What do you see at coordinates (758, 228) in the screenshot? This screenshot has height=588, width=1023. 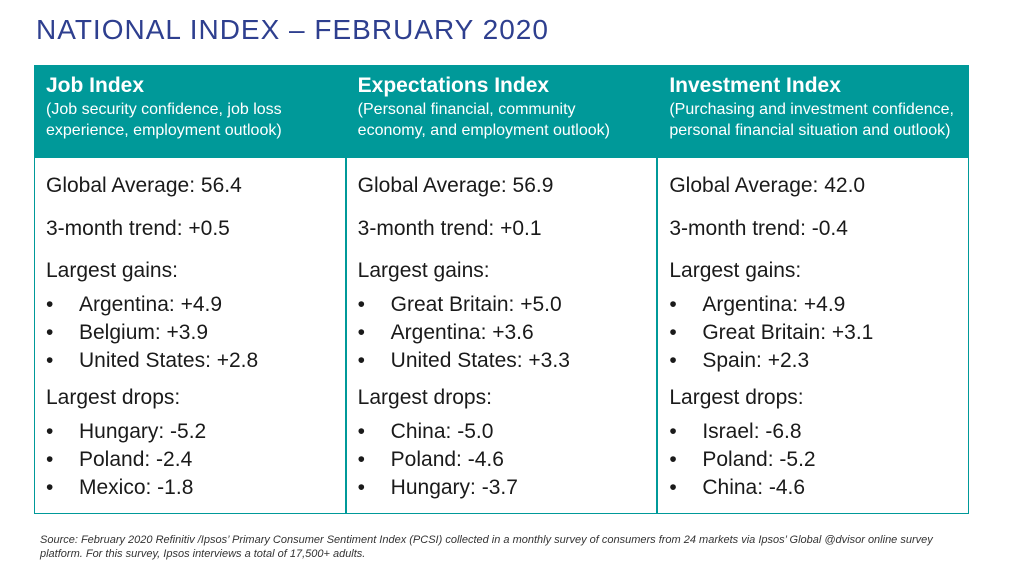 I see `three-month-trend: 3-month trend: -0.4` at bounding box center [758, 228].